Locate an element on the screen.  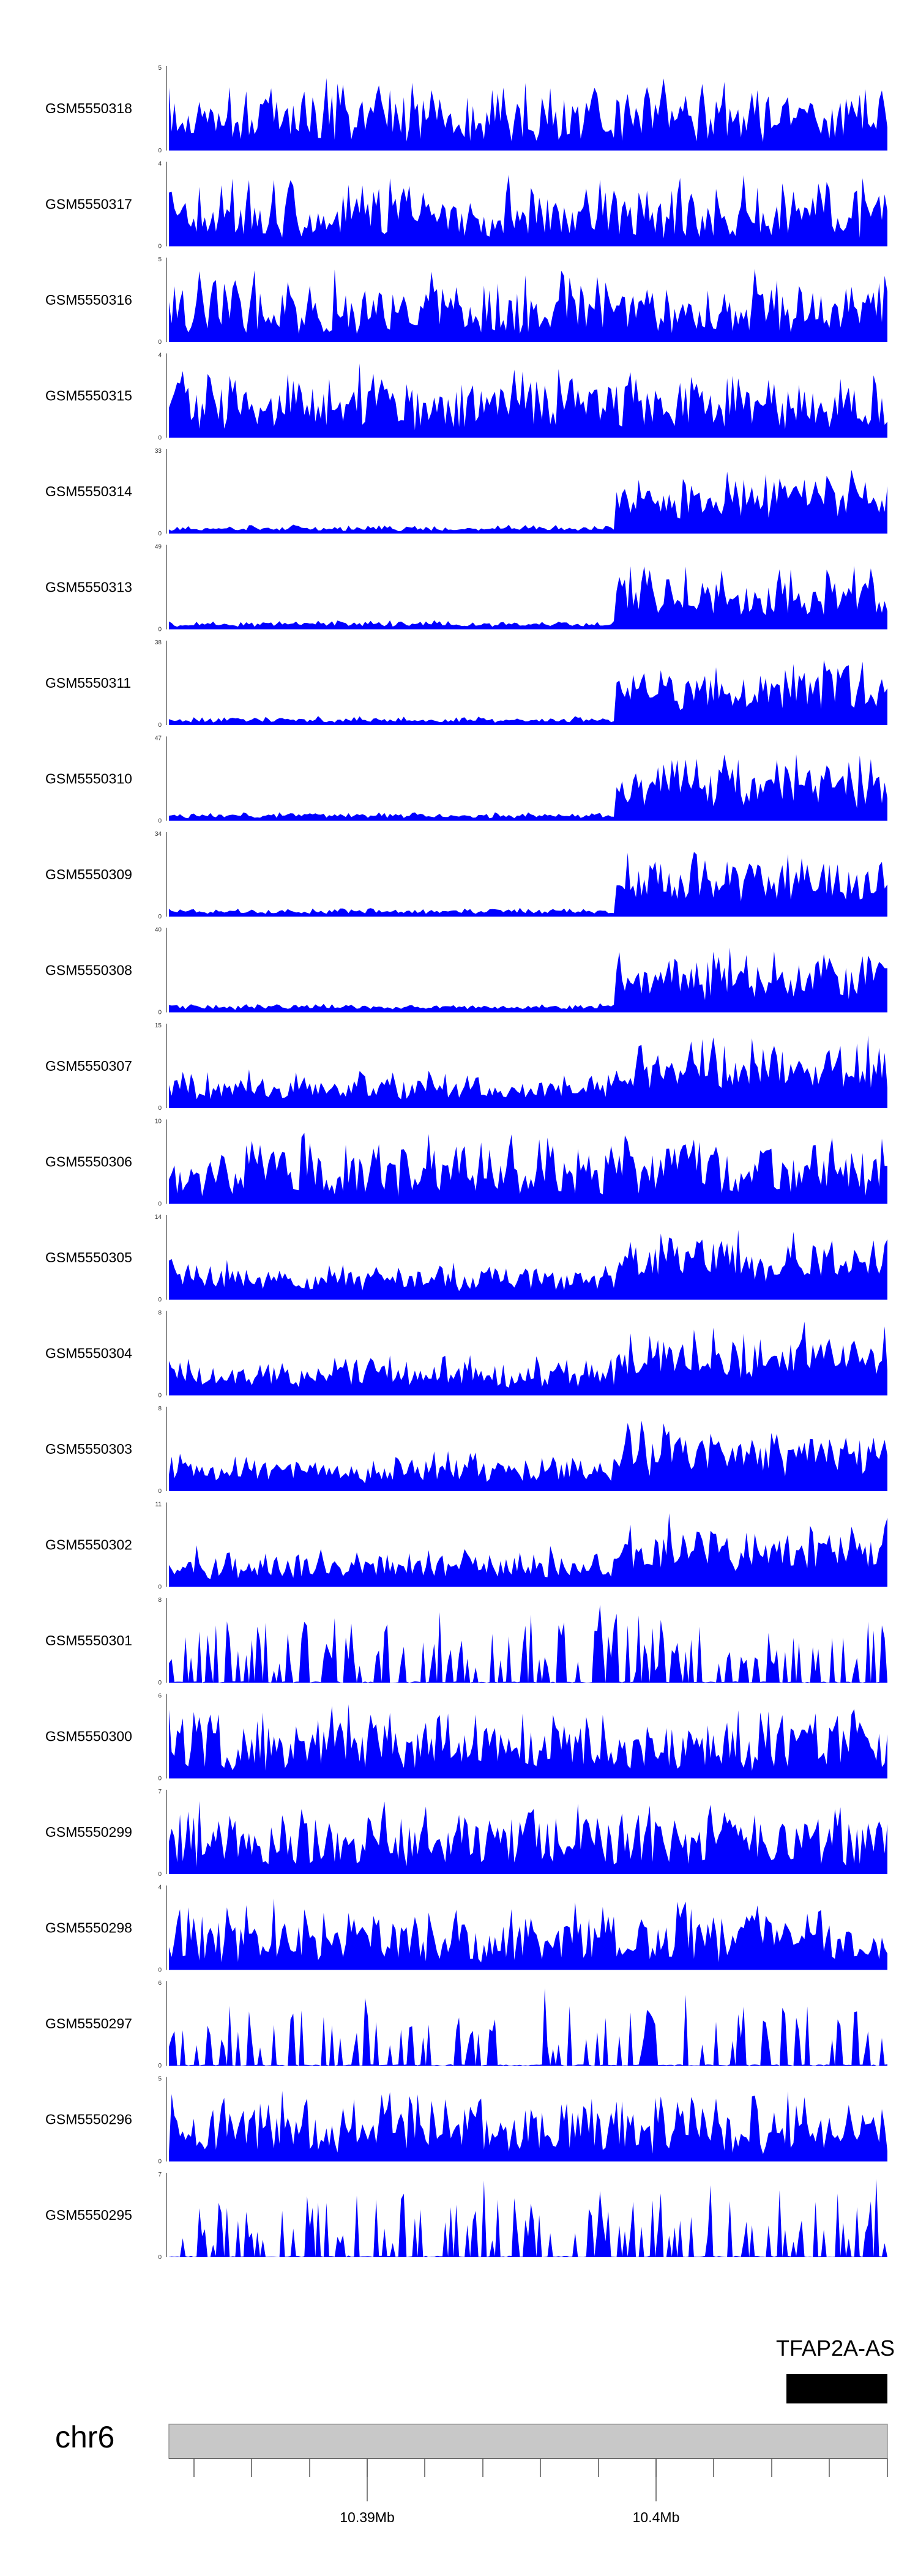
chromosome-label: chr6 is located at coordinates (84, 2437).